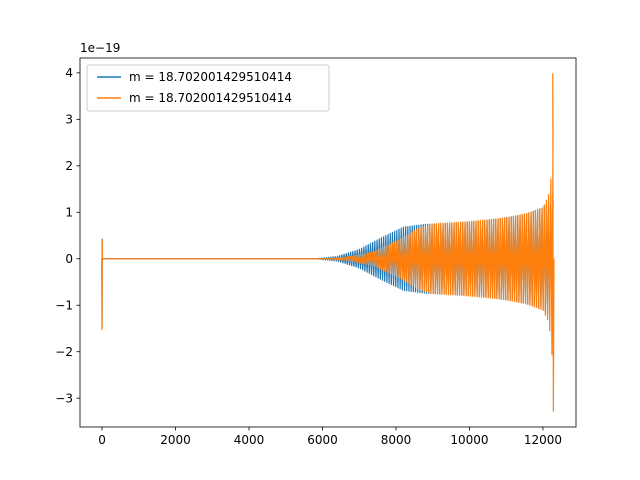  Describe the element at coordinates (64, 352) in the screenshot. I see `y-tick-label: −2` at that location.